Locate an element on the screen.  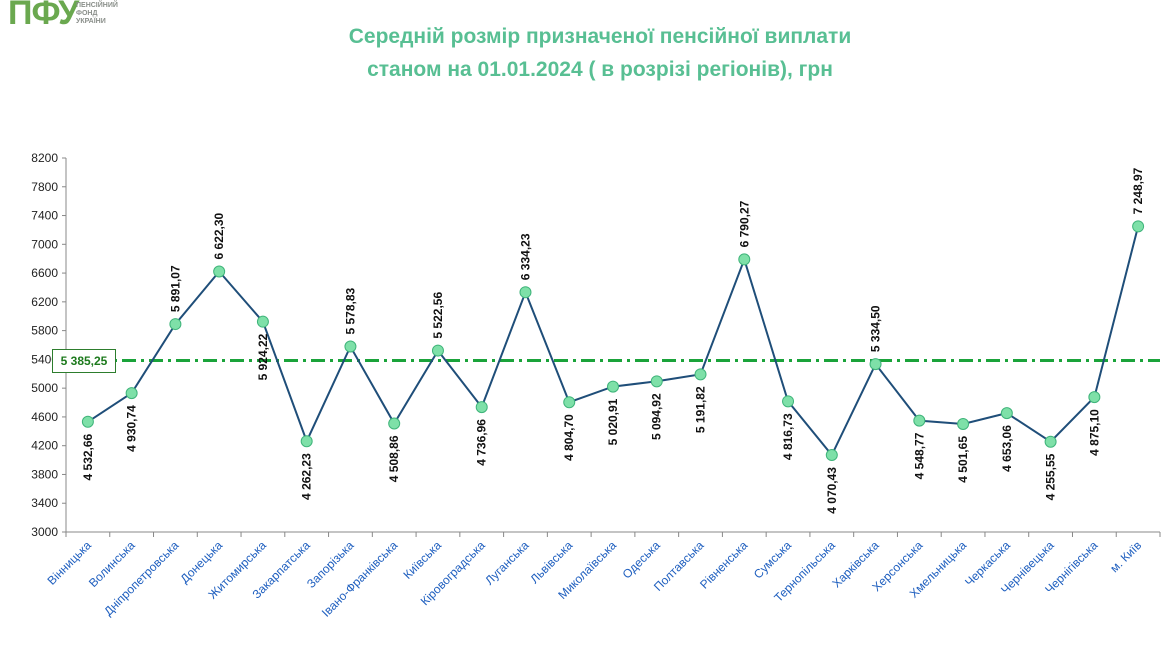
data-label: 4 532,66 is located at coordinates (88, 456).